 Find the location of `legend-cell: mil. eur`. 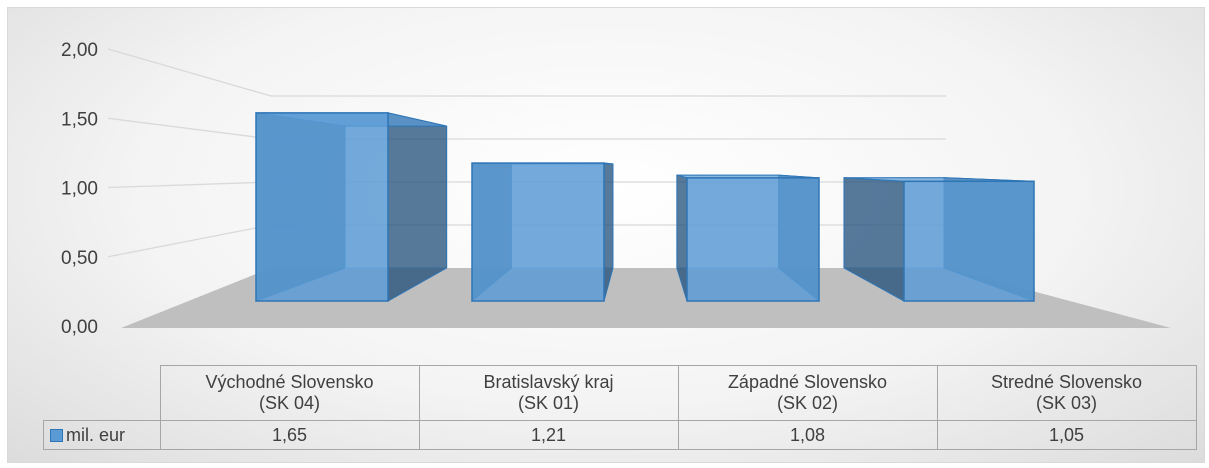

legend-cell: mil. eur is located at coordinates (102, 435).